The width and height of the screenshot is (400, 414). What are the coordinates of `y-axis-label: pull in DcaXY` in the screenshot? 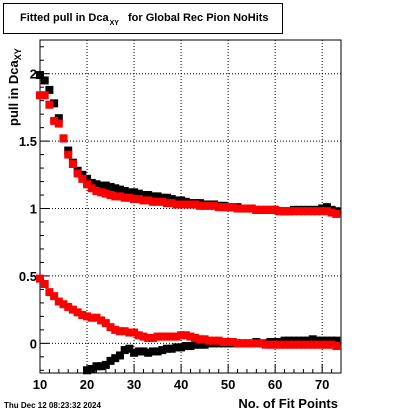 It's located at (14, 87).